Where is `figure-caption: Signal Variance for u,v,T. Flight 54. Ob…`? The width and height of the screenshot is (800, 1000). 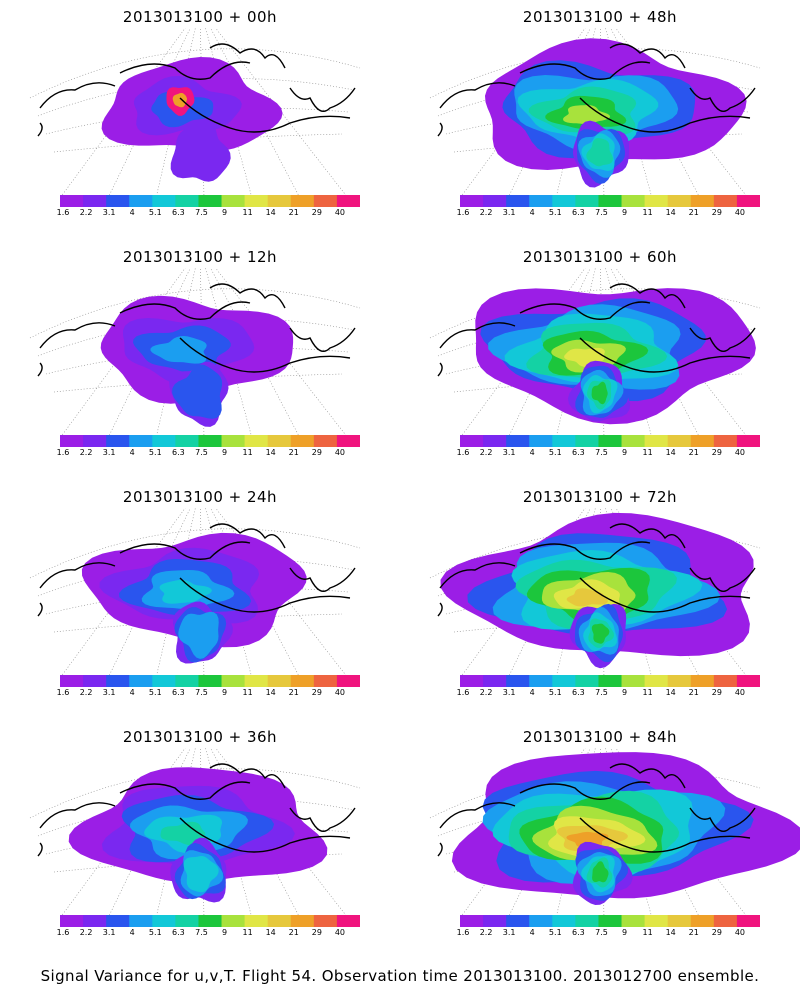 figure-caption: Signal Variance for u,v,T. Flight 54. Ob… is located at coordinates (400, 976).